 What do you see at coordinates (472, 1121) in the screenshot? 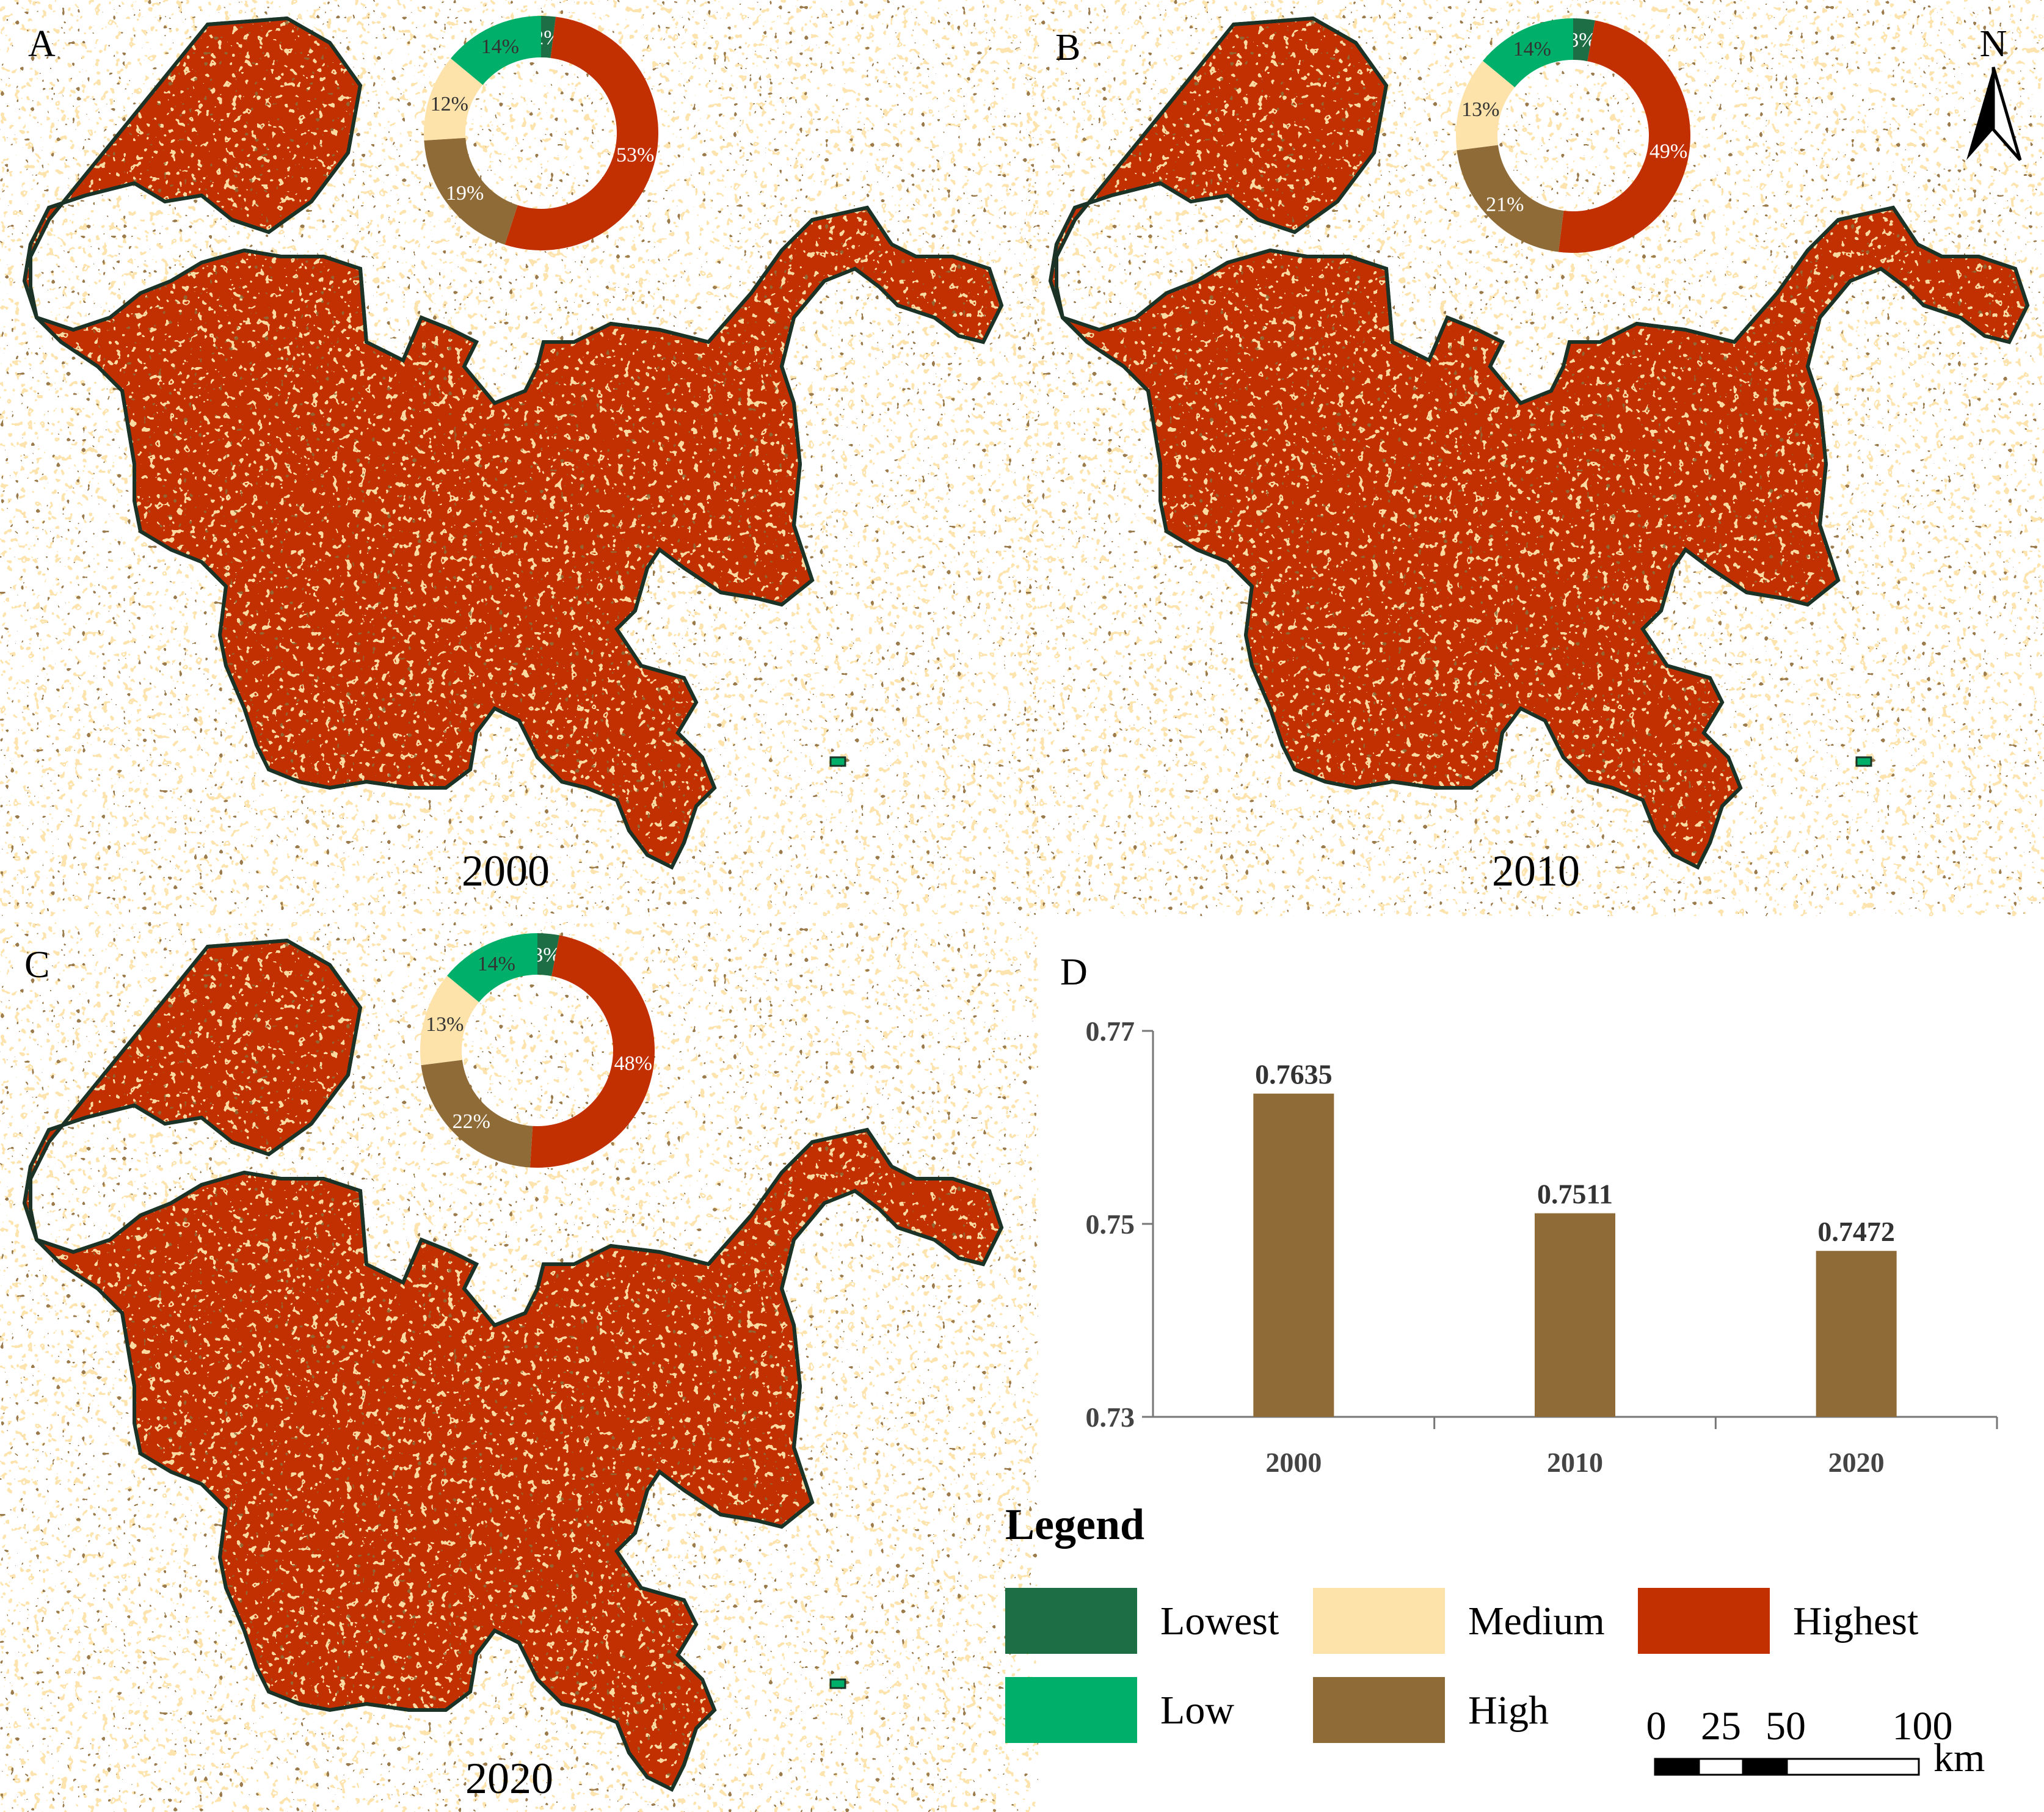
I see `donut-label-high: 22%` at bounding box center [472, 1121].